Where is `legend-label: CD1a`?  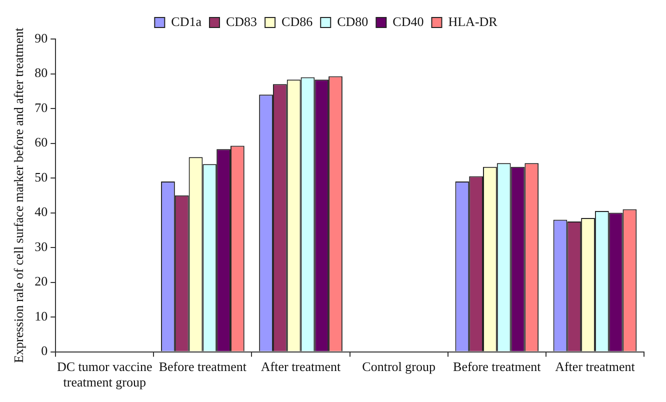 legend-label: CD1a is located at coordinates (186, 21).